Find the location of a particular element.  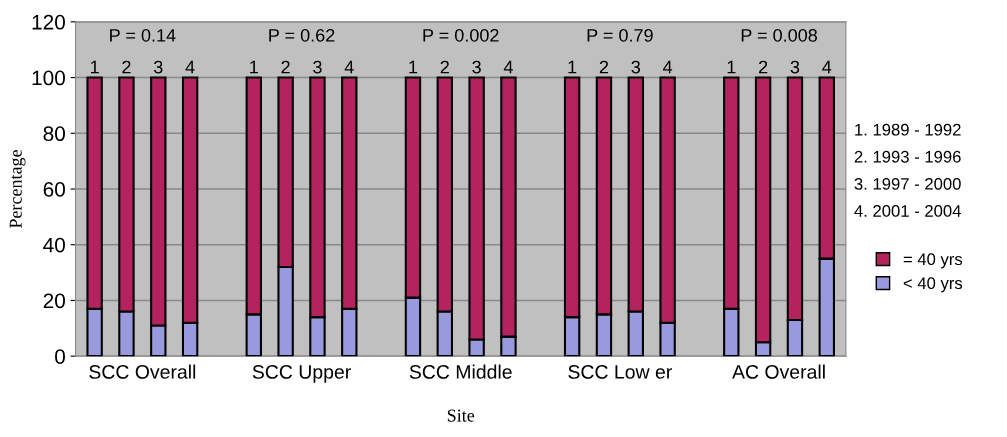

text: SCC Low er is located at coordinates (620, 372).